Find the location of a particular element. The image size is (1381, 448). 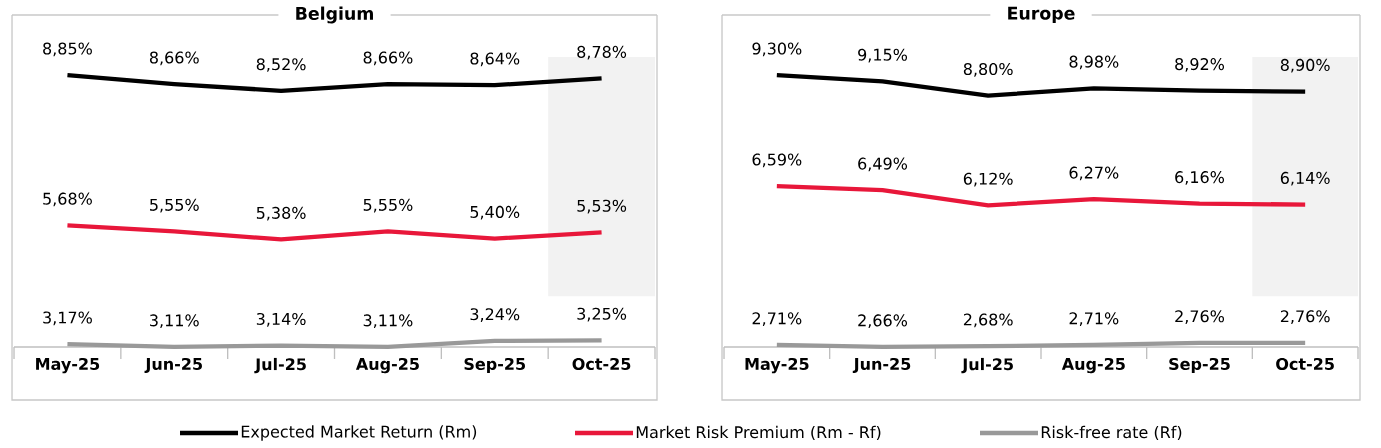

data-label: 9,30% is located at coordinates (777, 49).